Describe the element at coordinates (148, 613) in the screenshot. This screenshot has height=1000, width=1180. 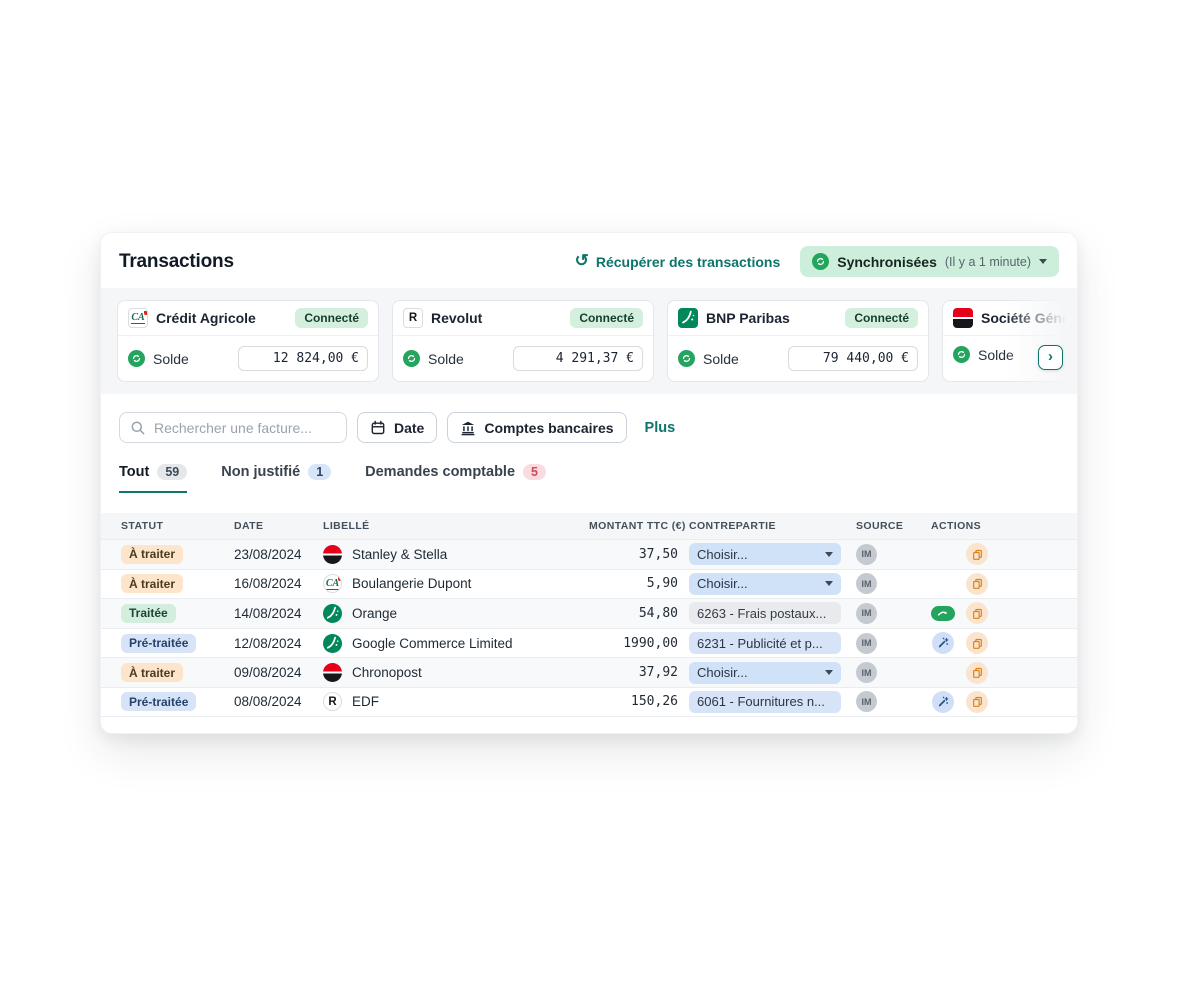
I see `status-badge: Traitée` at that location.